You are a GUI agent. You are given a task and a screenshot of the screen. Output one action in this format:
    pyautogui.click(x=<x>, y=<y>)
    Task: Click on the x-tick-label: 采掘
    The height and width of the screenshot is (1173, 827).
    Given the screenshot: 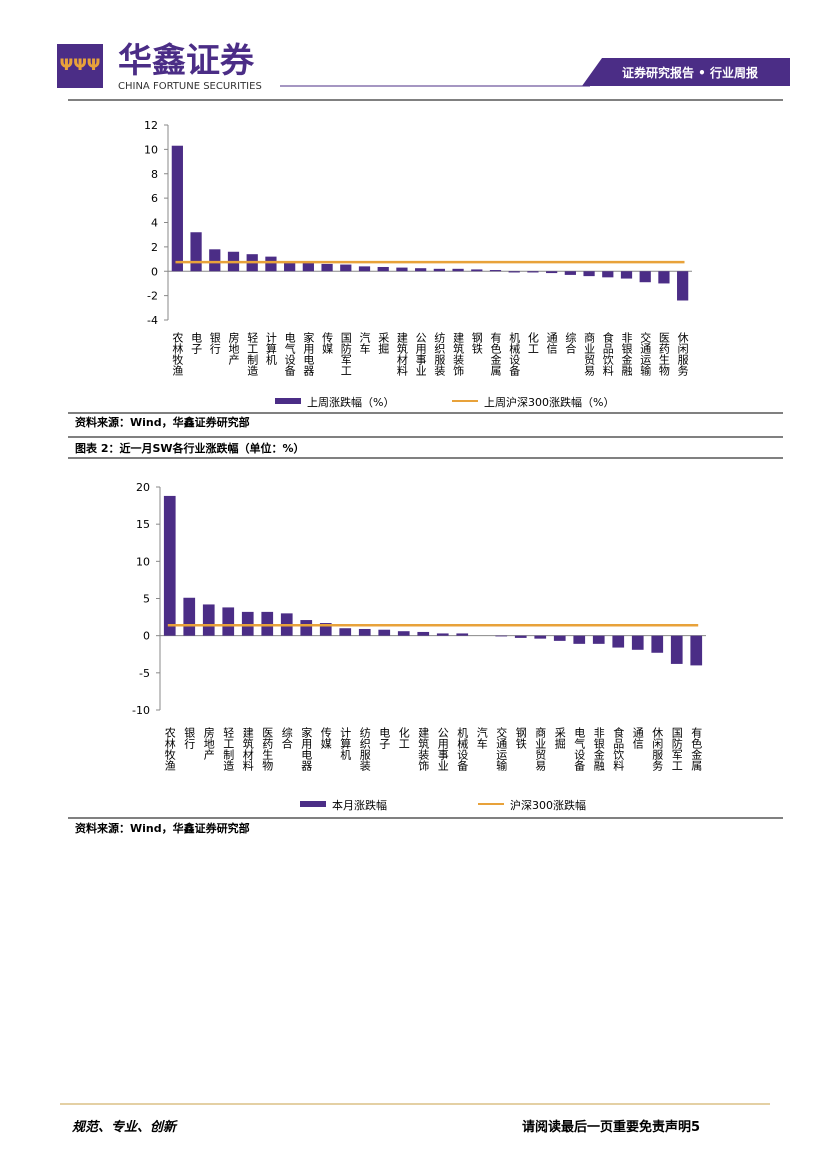 What is the action you would take?
    pyautogui.click(x=559, y=738)
    